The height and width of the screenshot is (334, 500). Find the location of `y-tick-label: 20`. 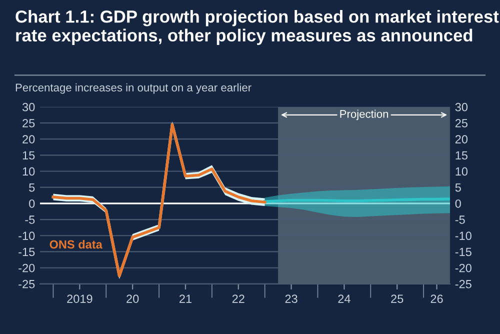

y-tick-label: 20 is located at coordinates (28, 139).